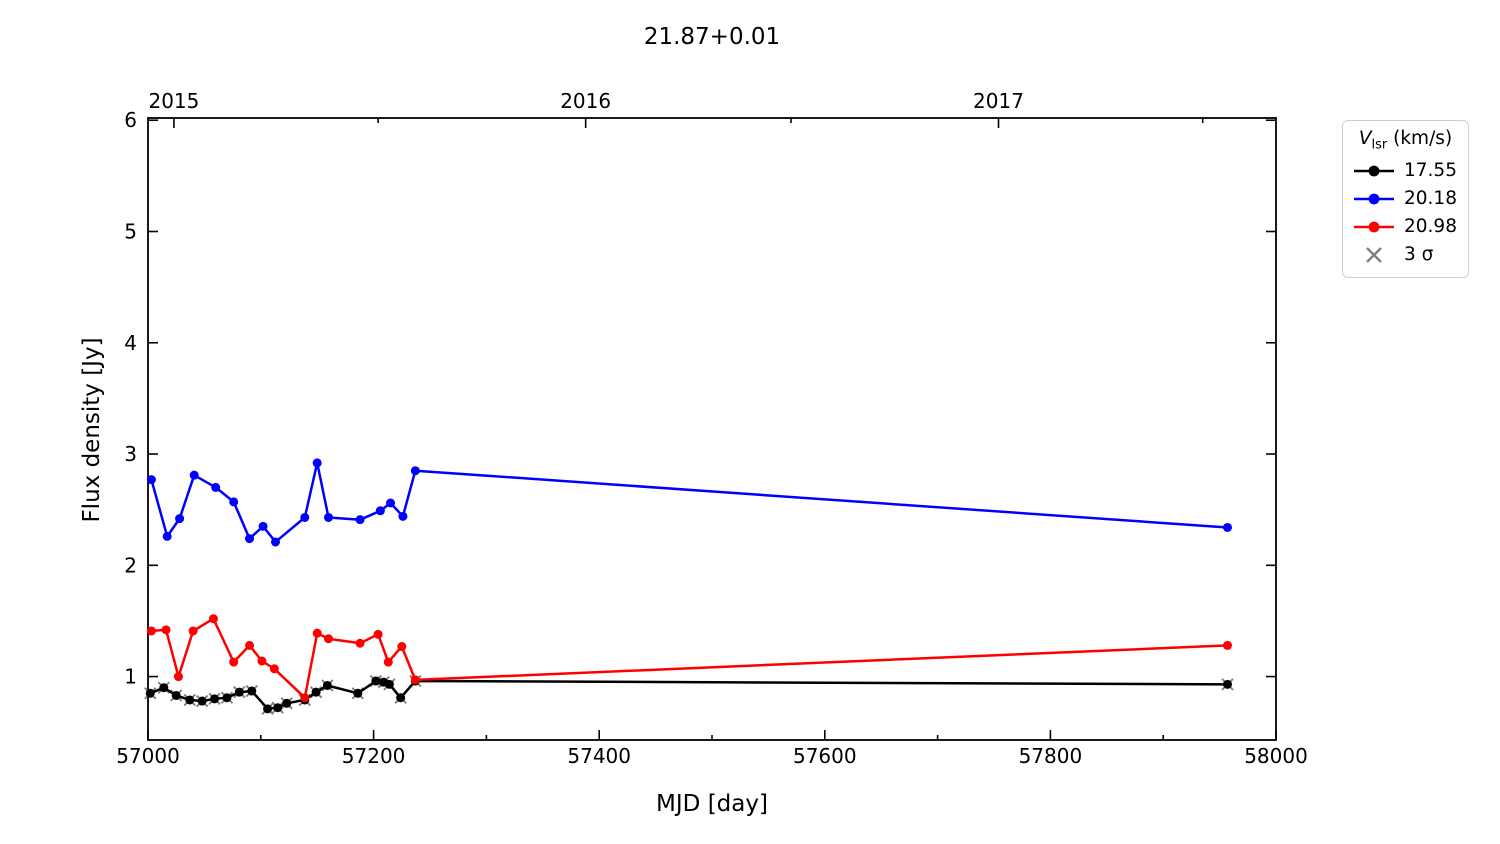 This screenshot has height=844, width=1500. I want to click on x-axis-tick-label: 58000, so click(1276, 756).